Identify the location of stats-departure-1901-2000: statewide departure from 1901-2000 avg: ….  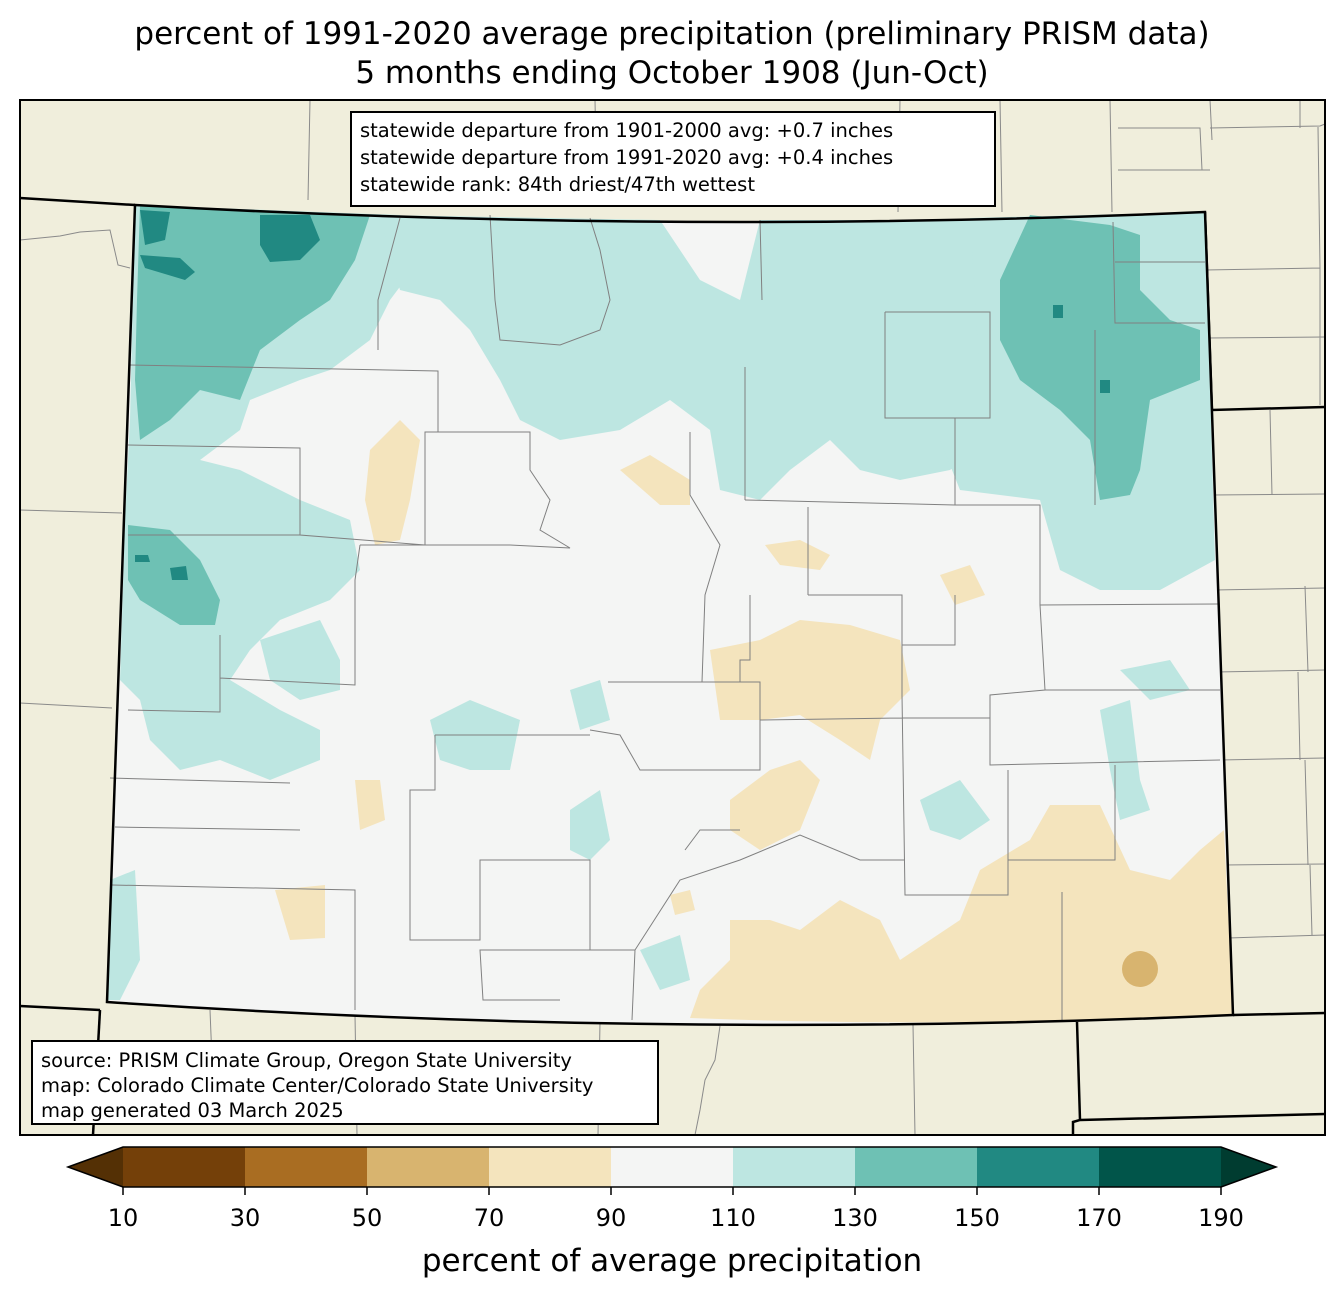
(627, 130).